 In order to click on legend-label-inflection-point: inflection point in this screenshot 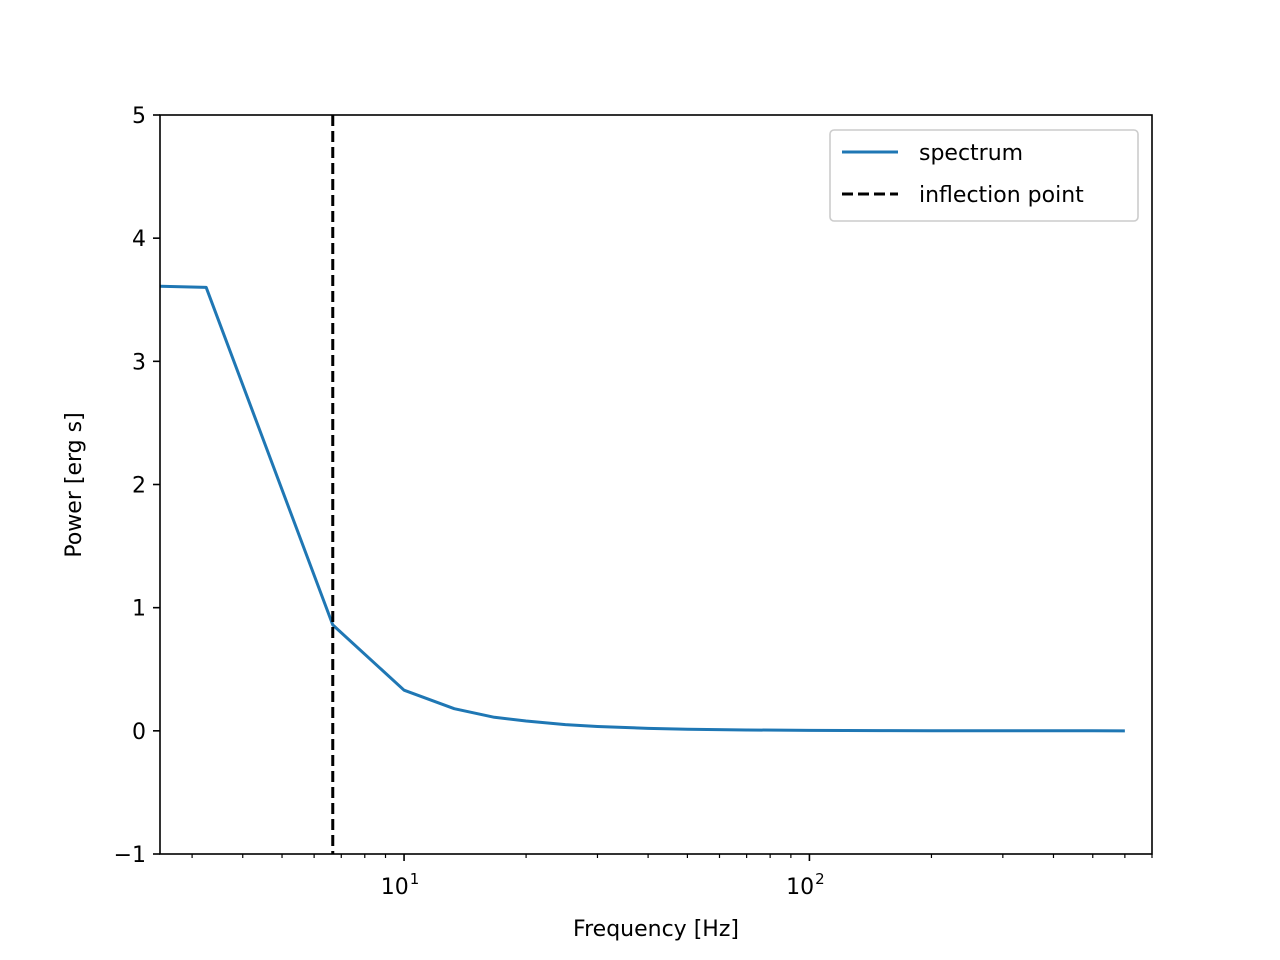, I will do `click(1001, 195)`.